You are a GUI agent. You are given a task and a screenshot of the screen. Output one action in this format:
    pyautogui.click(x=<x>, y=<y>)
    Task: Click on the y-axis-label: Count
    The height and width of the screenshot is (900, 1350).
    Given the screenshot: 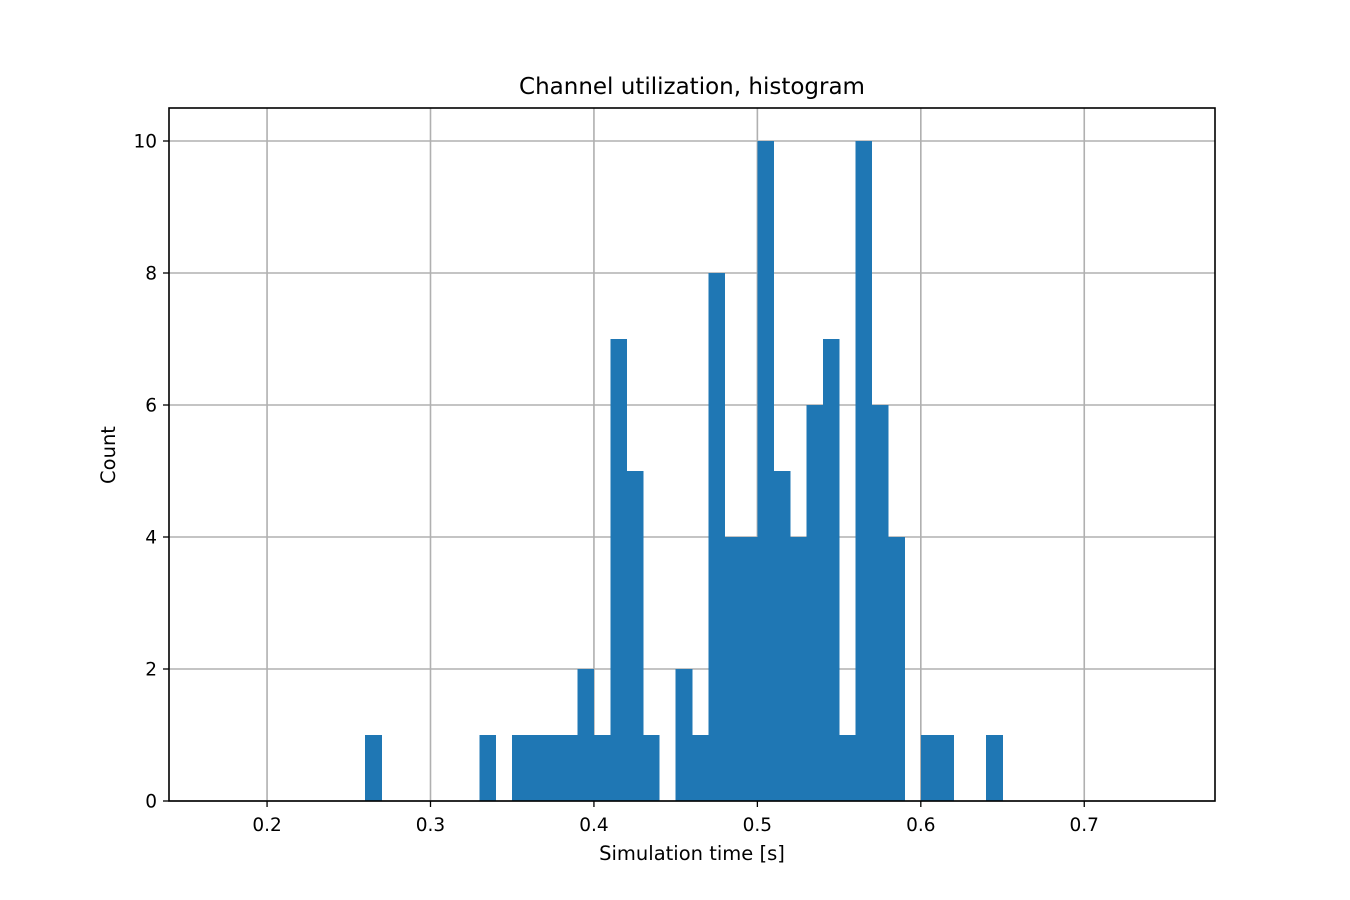 What is the action you would take?
    pyautogui.click(x=108, y=455)
    